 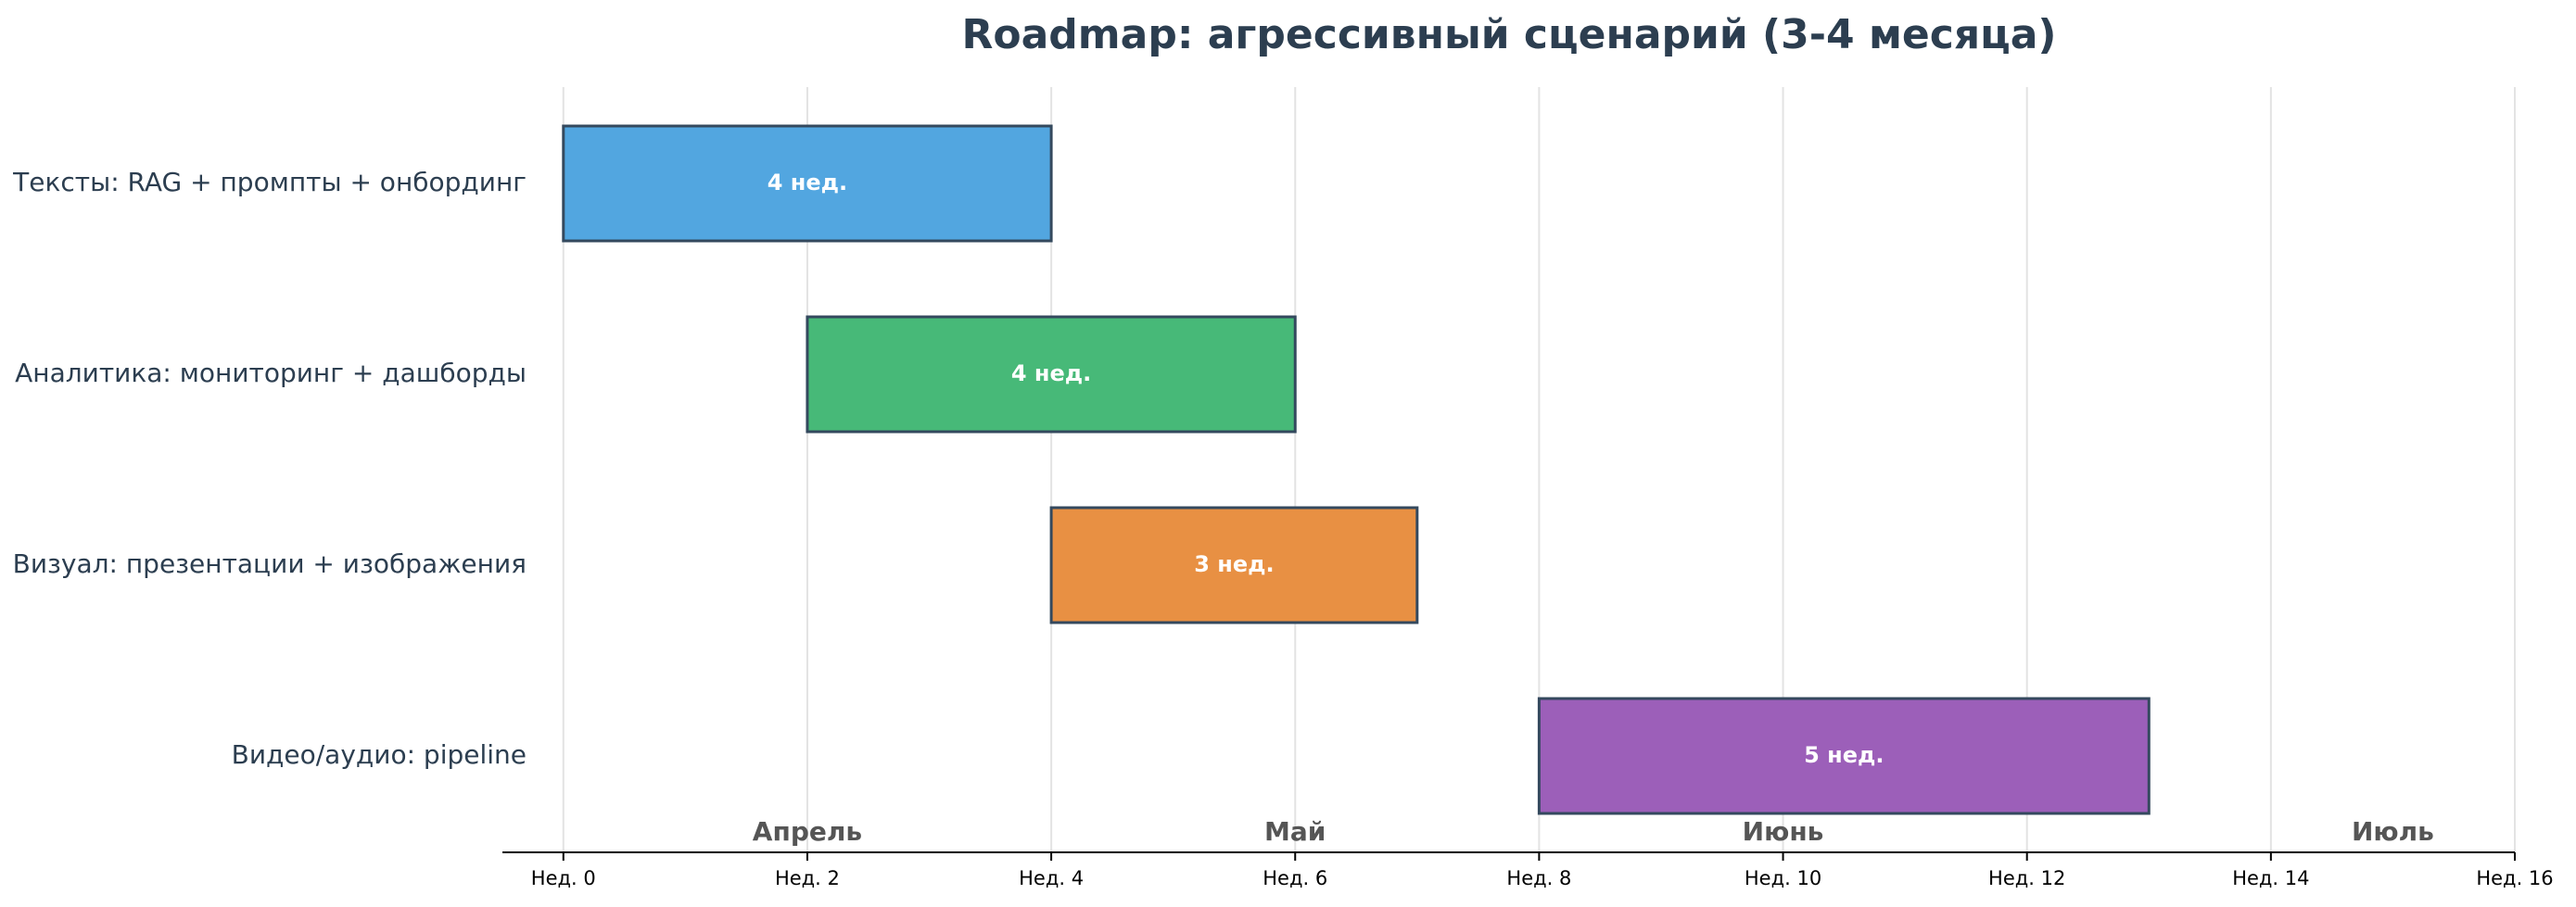 I want to click on month-label: Июнь, so click(x=1783, y=831).